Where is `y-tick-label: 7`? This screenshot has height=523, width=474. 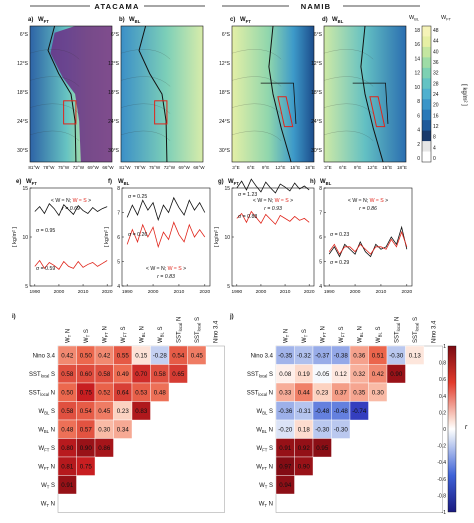 y-tick-label: 7 is located at coordinates (320, 214).